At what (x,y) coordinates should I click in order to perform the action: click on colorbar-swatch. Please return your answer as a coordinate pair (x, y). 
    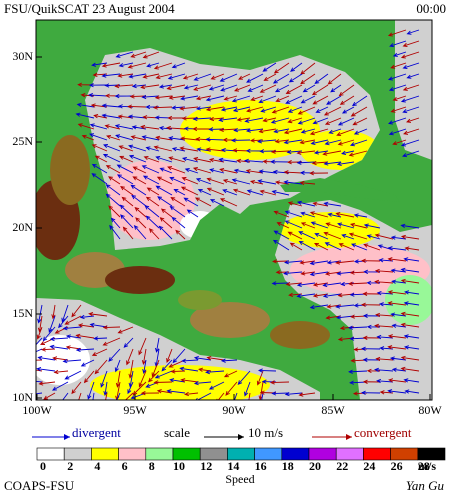
    Looking at the image, I should click on (431, 454).